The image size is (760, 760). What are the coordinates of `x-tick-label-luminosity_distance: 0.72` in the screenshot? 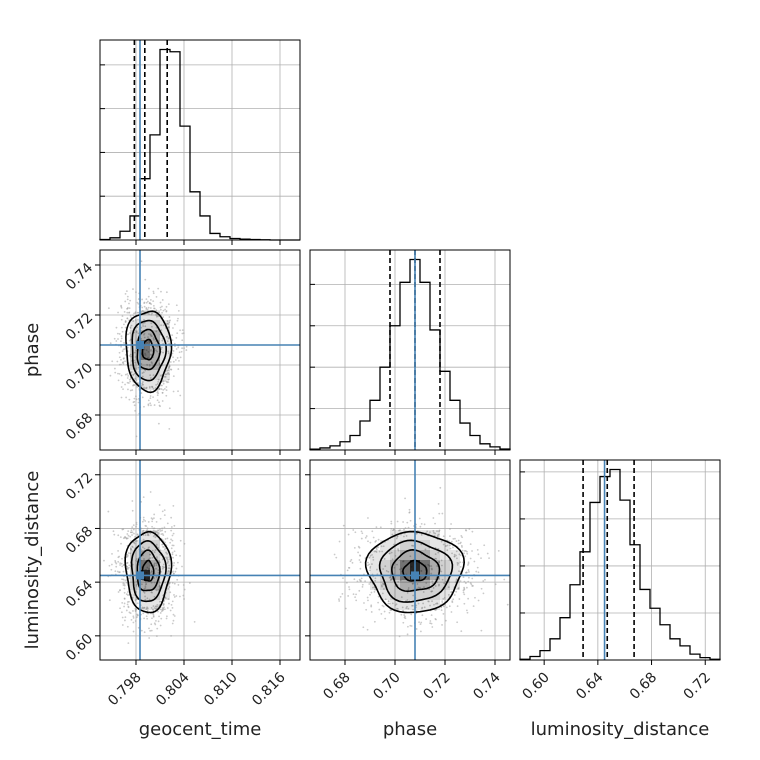 It's located at (697, 685).